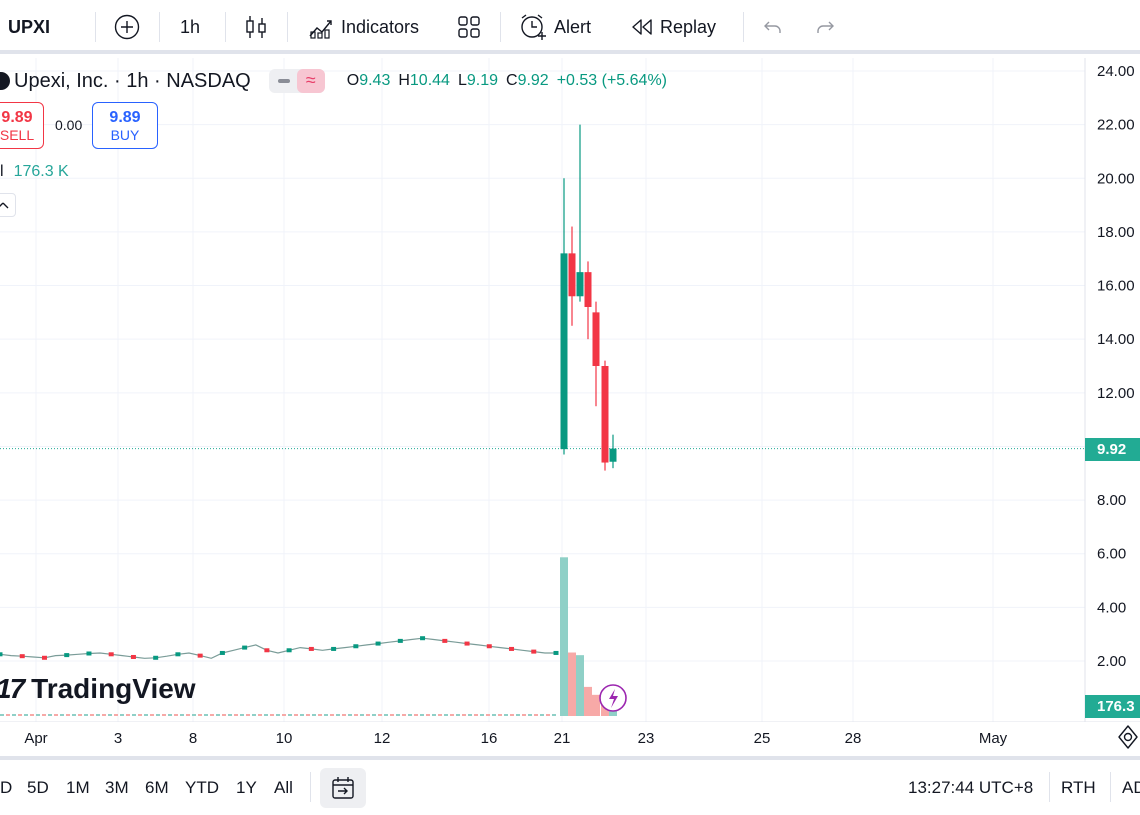  Describe the element at coordinates (512, 80) in the screenshot. I see `close-label: C` at that location.